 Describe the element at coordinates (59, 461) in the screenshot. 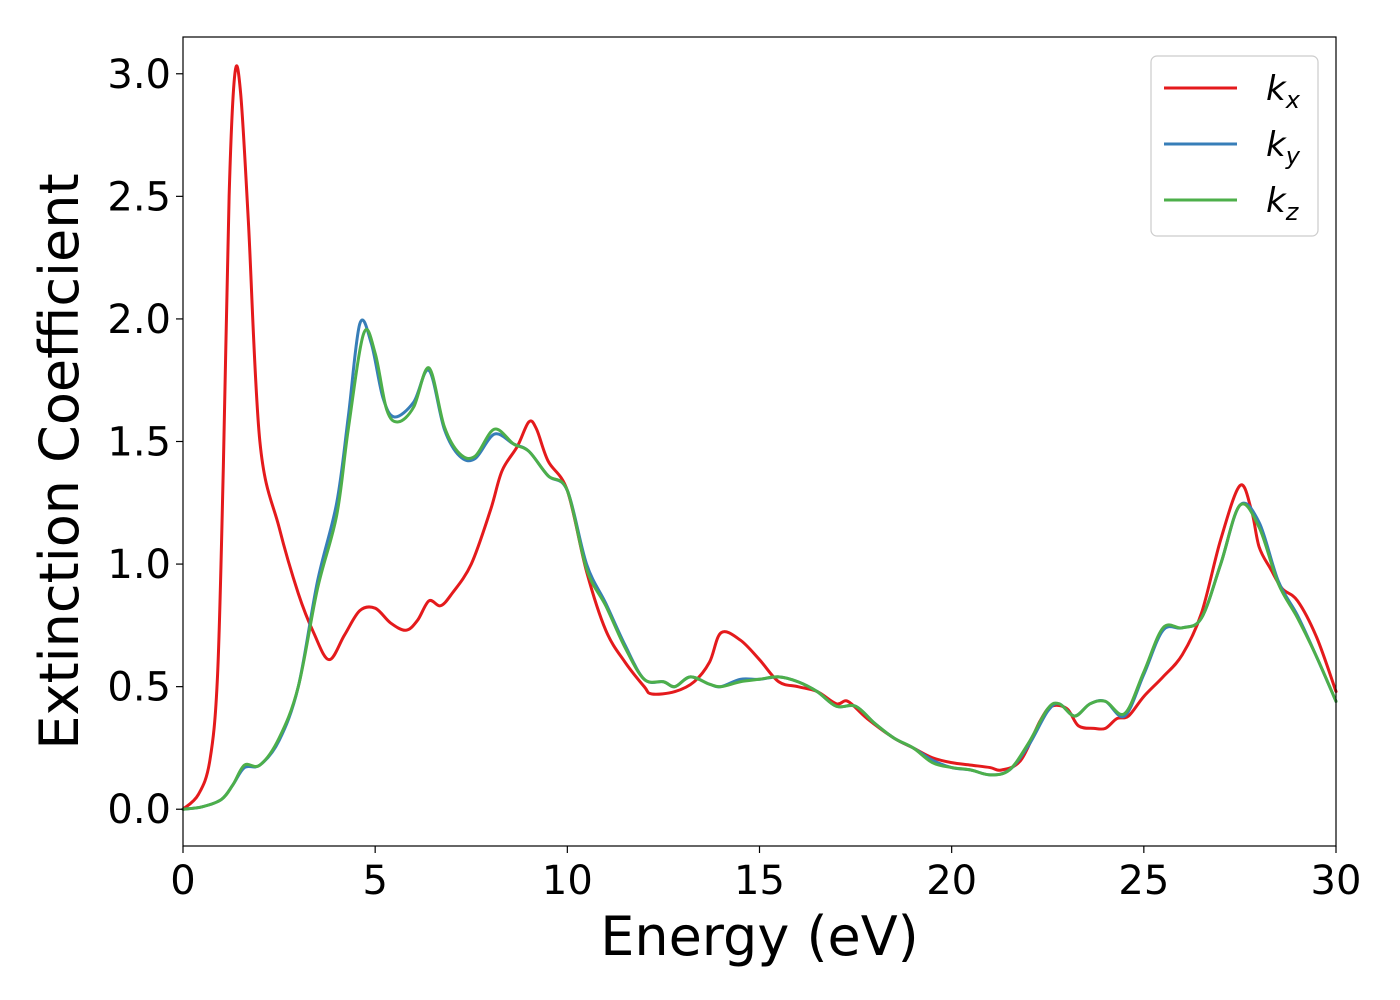

I see `y-axis-label: Extinction Coefficient` at that location.